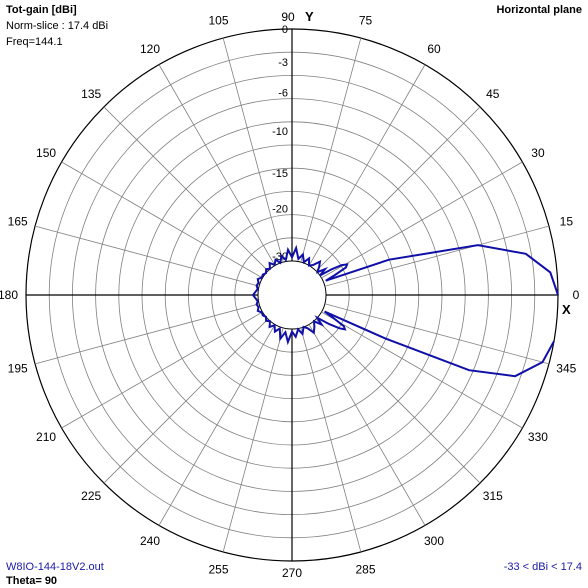 This screenshot has height=588, width=588. Describe the element at coordinates (566, 309) in the screenshot. I see `x-axis-label: X` at that location.